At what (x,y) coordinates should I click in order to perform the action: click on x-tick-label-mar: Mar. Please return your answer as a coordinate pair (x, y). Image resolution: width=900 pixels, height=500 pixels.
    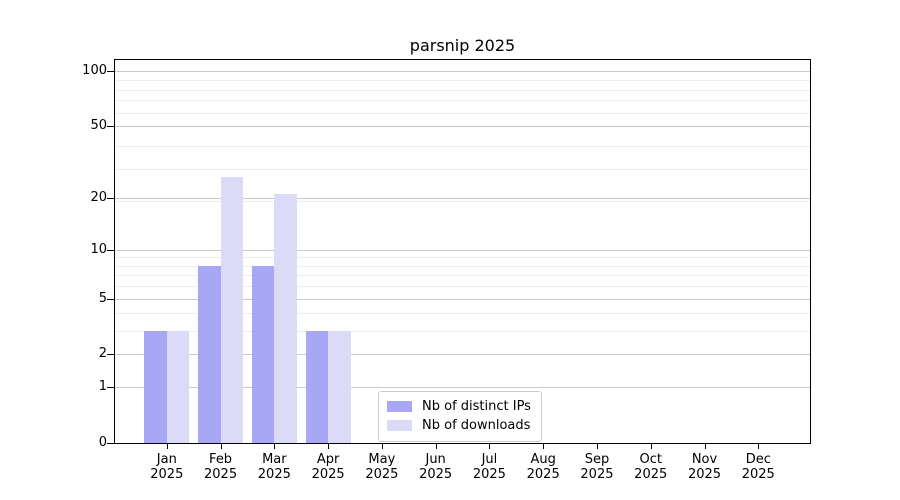
    Looking at the image, I should click on (274, 459).